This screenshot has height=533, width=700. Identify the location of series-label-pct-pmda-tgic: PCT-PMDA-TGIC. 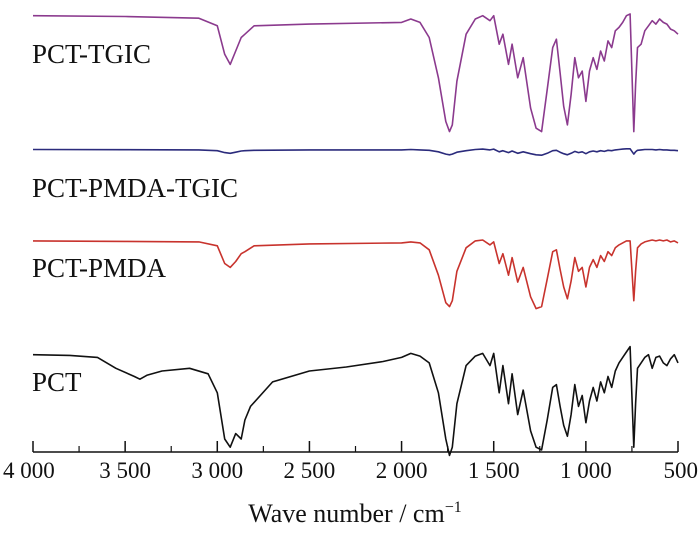
(135, 188).